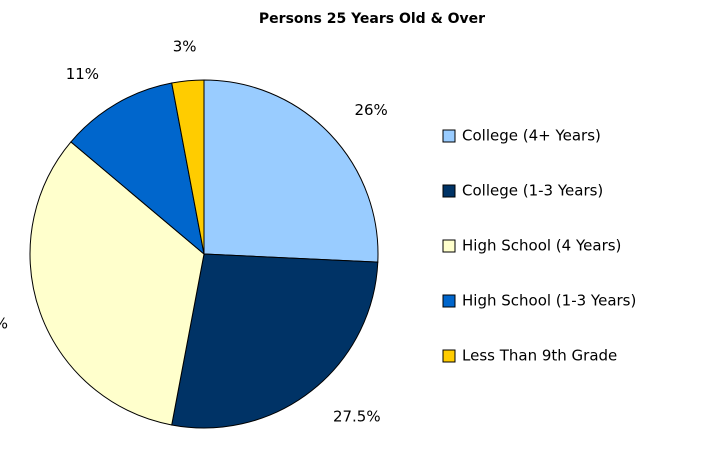 This screenshot has height=474, width=725. Describe the element at coordinates (532, 191) in the screenshot. I see `legend-label: College (1-3 Years)` at that location.